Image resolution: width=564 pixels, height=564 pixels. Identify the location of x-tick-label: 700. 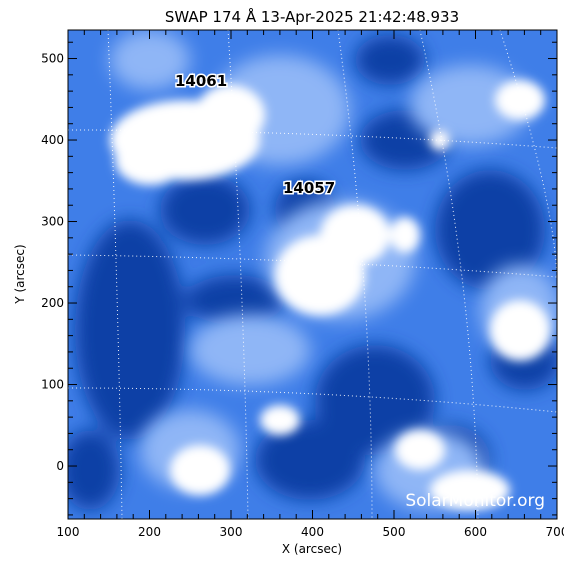
(555, 532).